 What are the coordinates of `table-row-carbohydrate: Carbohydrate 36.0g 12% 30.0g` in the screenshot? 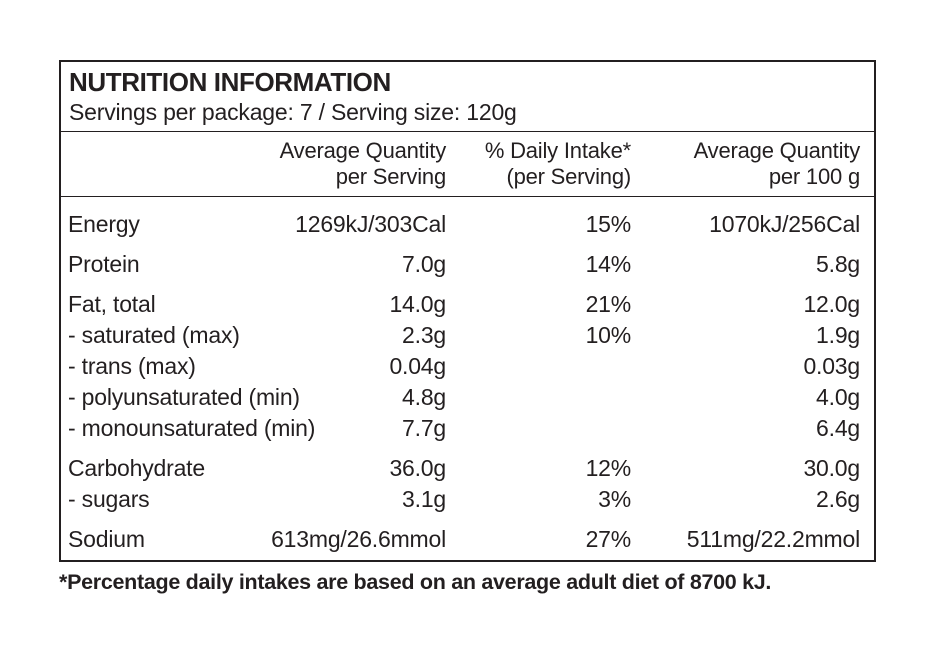 It's located at (467, 464).